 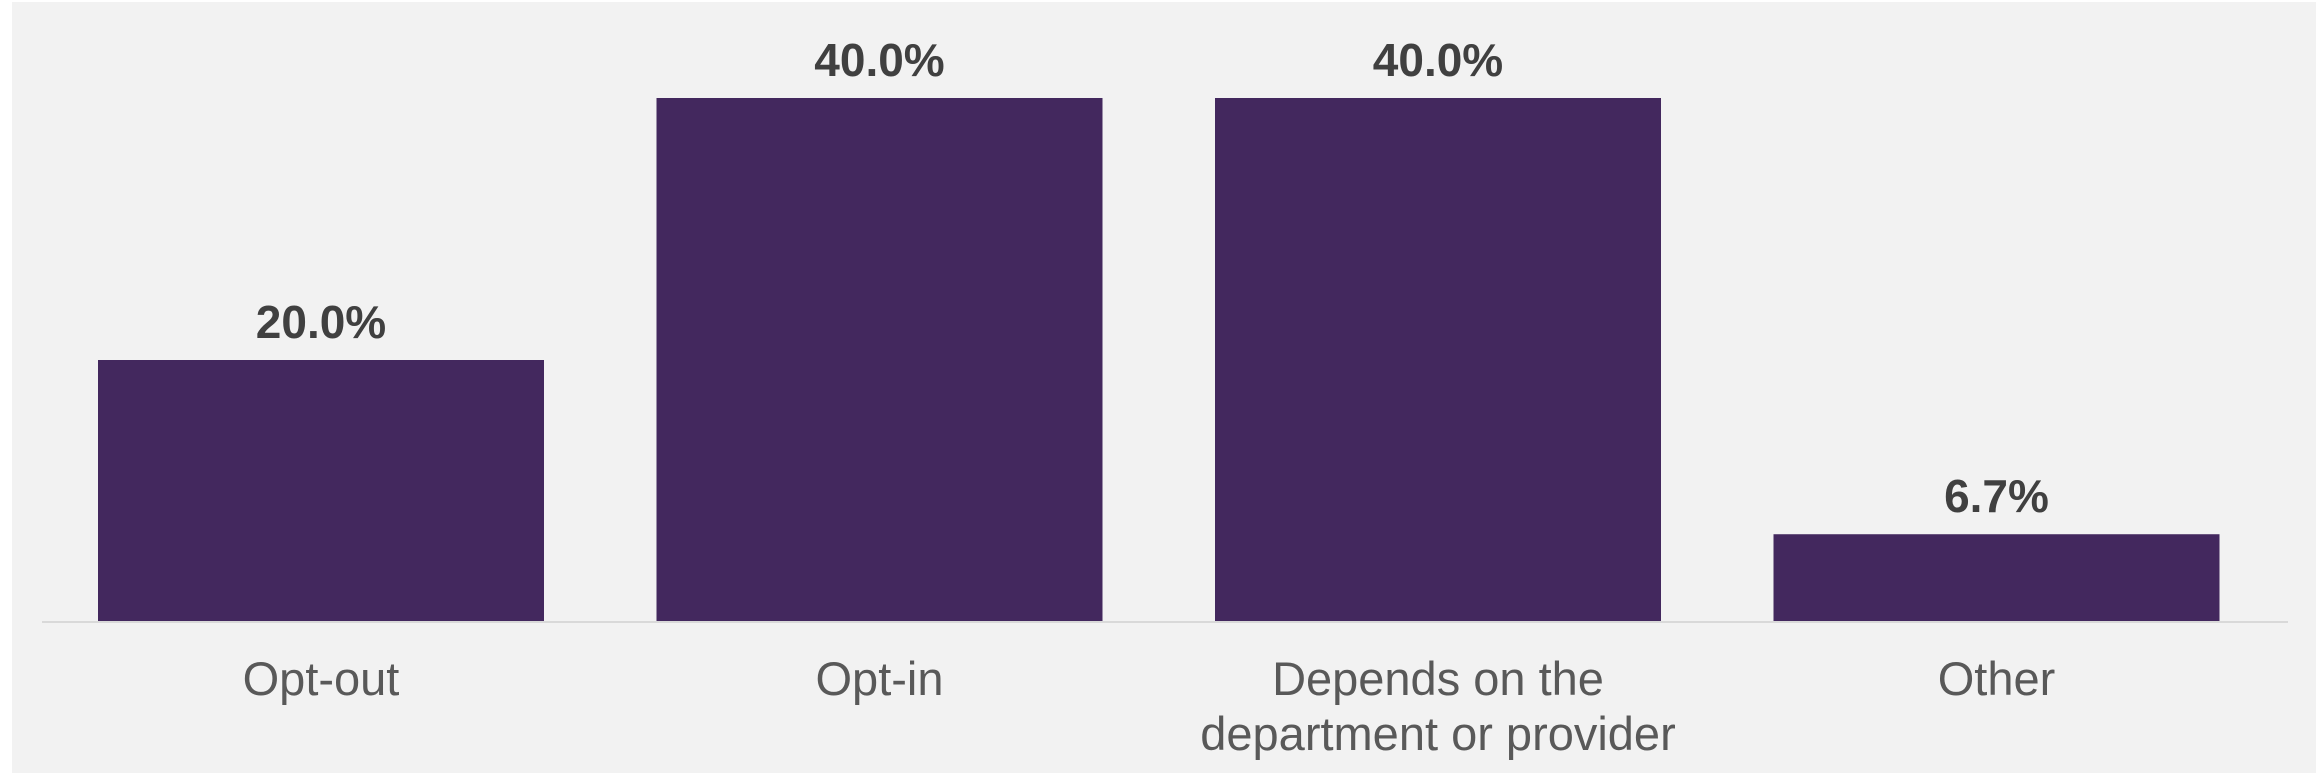 I want to click on category-label-line: Other, so click(x=1997, y=678).